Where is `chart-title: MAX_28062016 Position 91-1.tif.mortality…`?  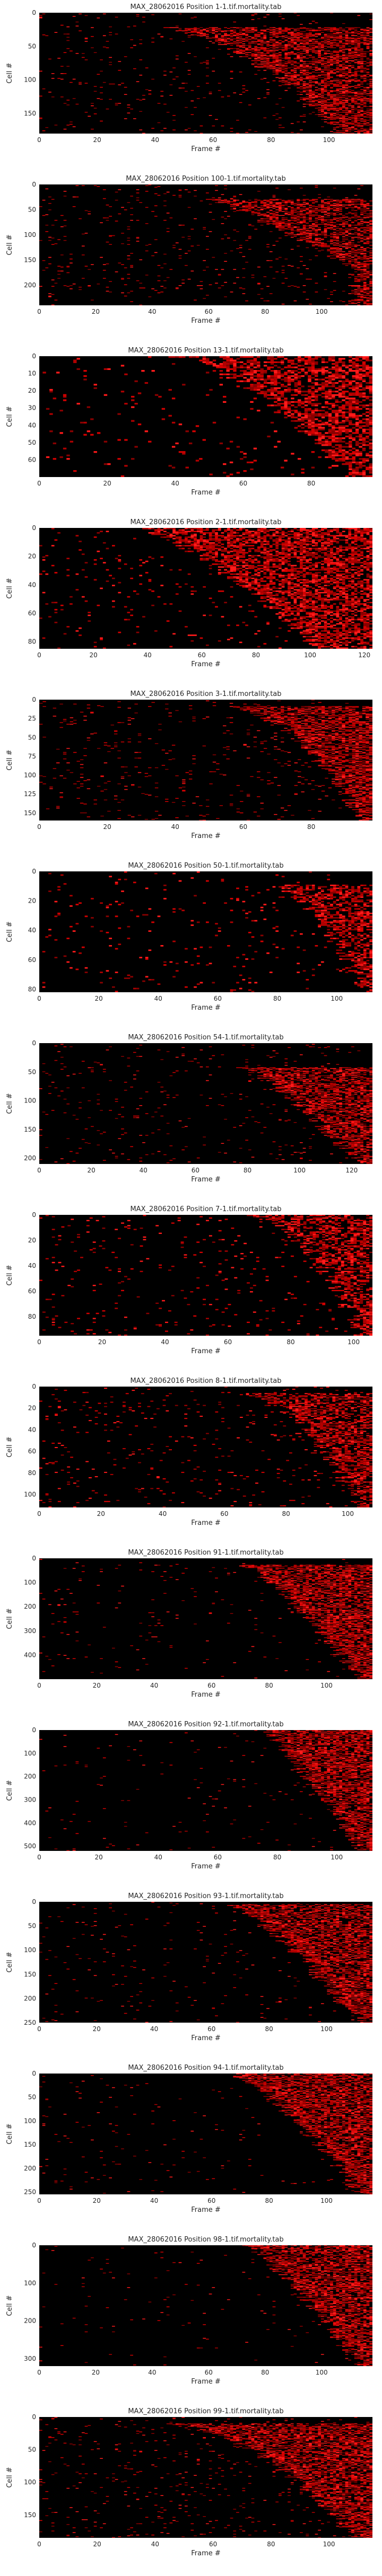 chart-title: MAX_28062016 Position 91-1.tif.mortality… is located at coordinates (205, 1553).